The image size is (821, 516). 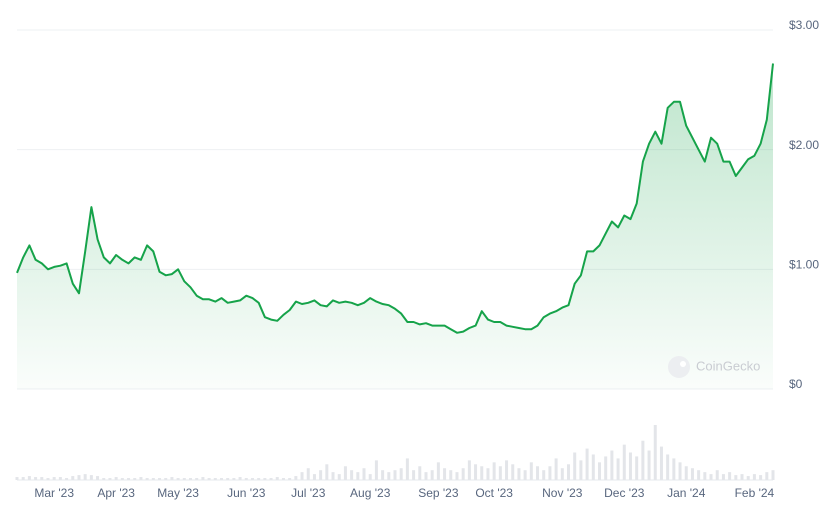 I want to click on watermark-text: CoinGecko, so click(x=728, y=365).